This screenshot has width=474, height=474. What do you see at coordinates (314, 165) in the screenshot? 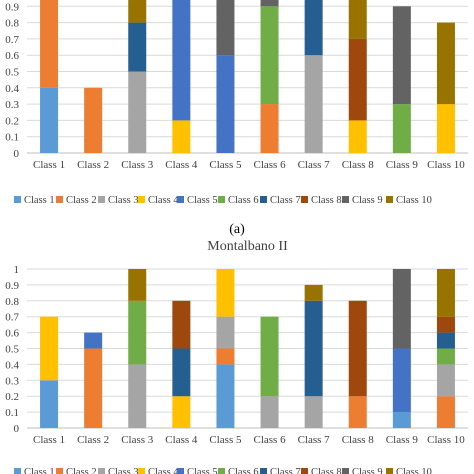
I see `x-tick-label: Class 7` at bounding box center [314, 165].